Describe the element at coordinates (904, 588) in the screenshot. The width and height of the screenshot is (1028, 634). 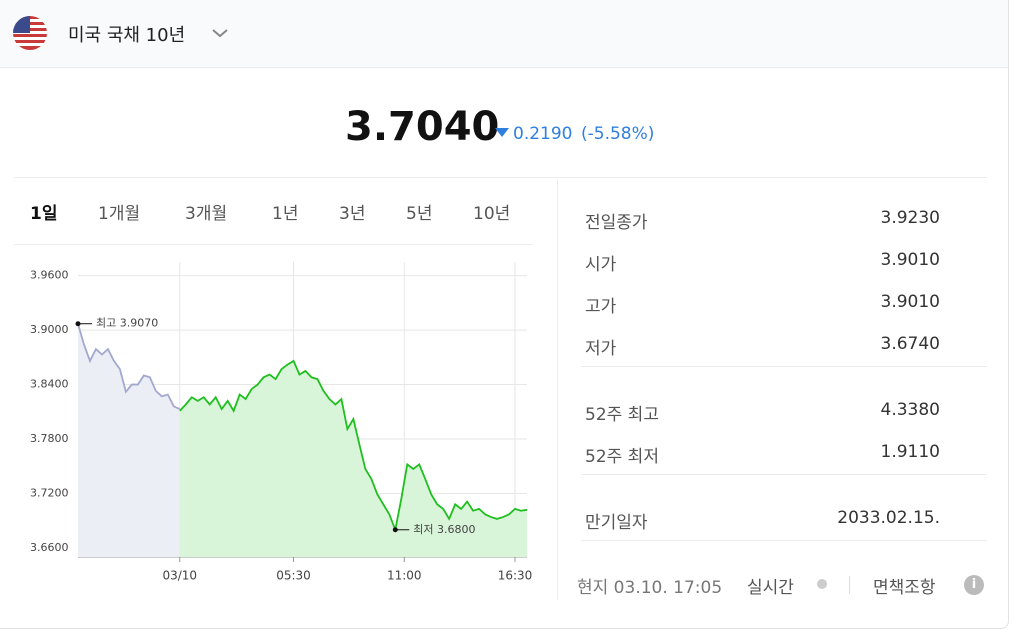
I see `disclaimer: 면책조항` at that location.